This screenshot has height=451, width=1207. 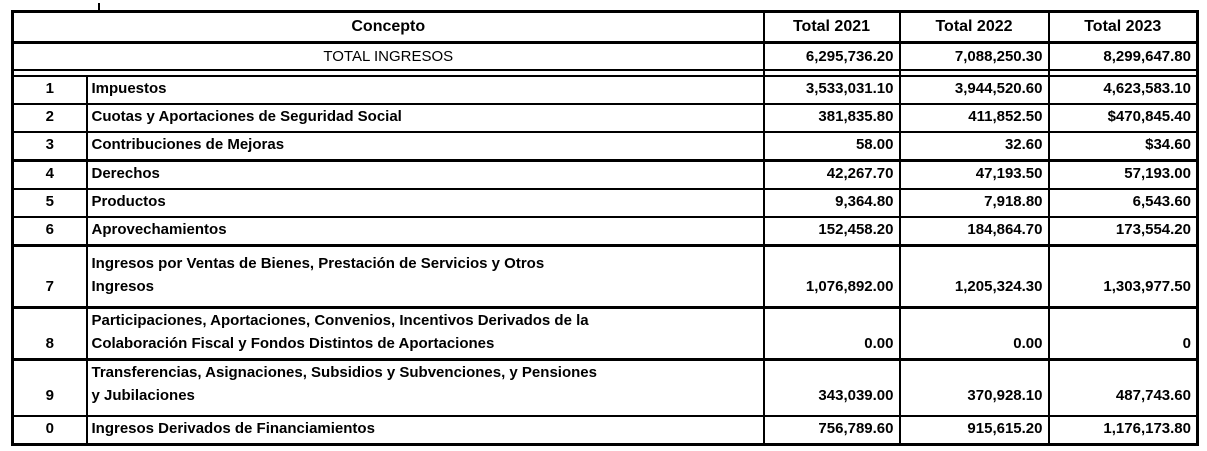 What do you see at coordinates (831, 203) in the screenshot?
I see `value-2021: 9,364.80` at bounding box center [831, 203].